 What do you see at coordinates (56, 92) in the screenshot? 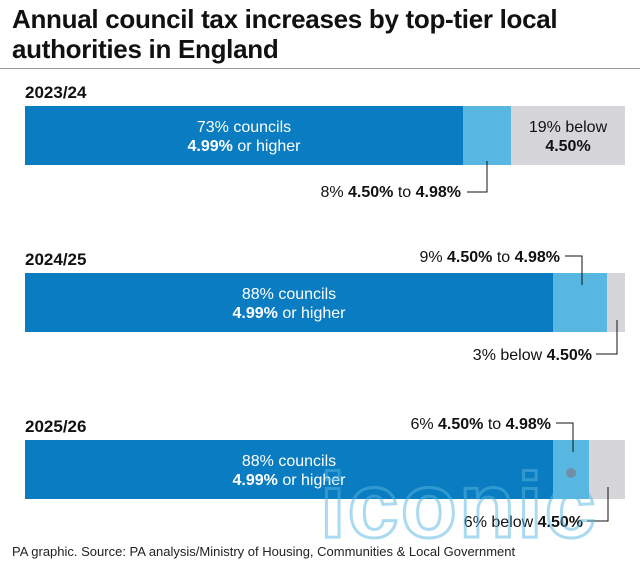
I see `year-label: 2023/24` at bounding box center [56, 92].